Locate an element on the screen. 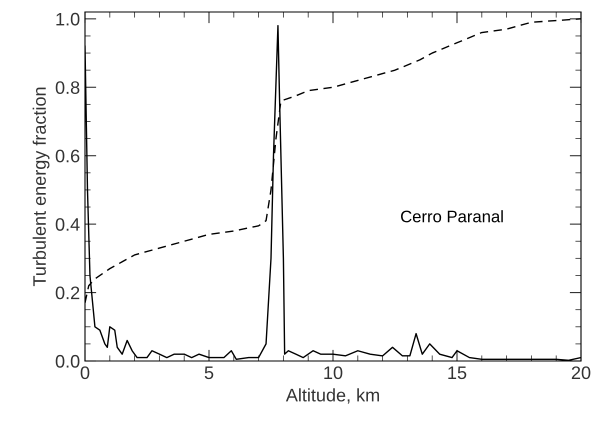 The height and width of the screenshot is (423, 591). x-tick-label: 15 is located at coordinates (457, 373).